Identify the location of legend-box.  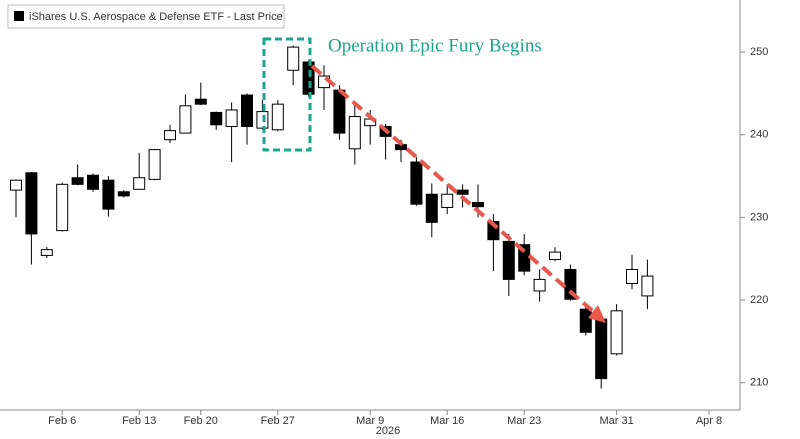
(146, 16).